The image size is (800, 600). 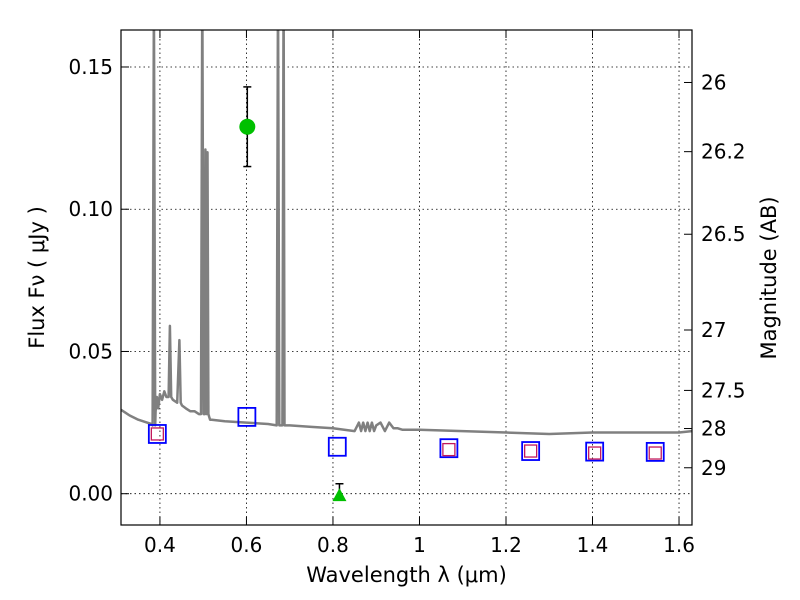 I want to click on x-tick-label: 0.4, so click(x=160, y=545).